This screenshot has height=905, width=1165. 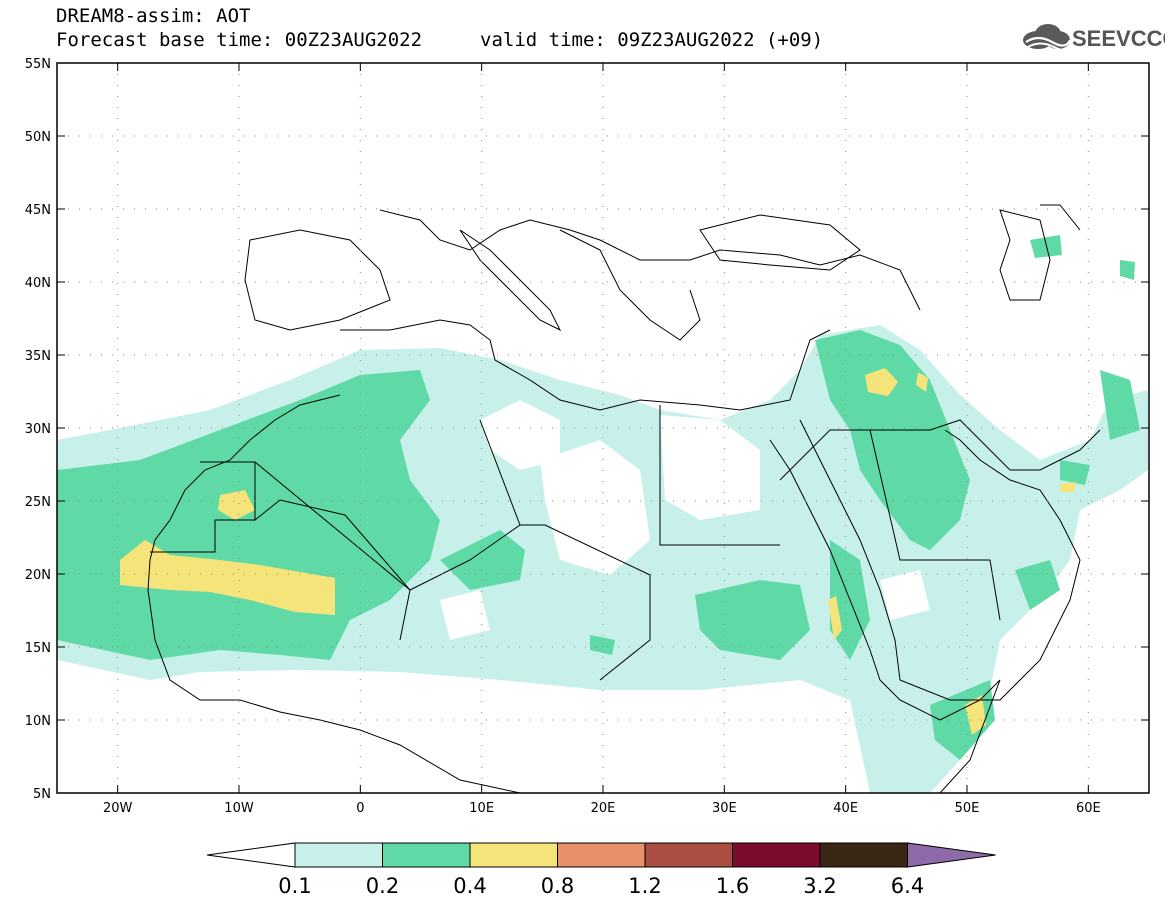 I want to click on colorbar-label: 3.2, so click(x=819, y=886).